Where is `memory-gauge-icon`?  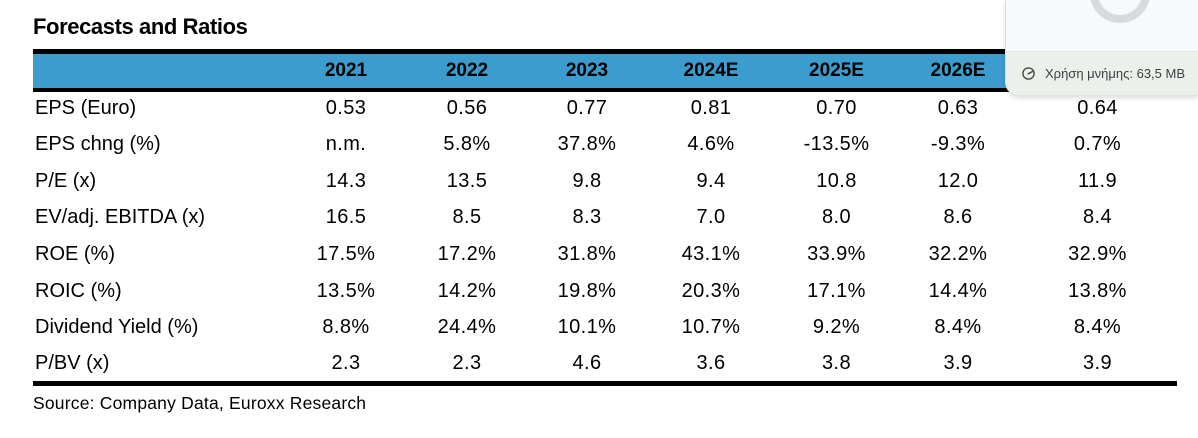
memory-gauge-icon is located at coordinates (1028, 73).